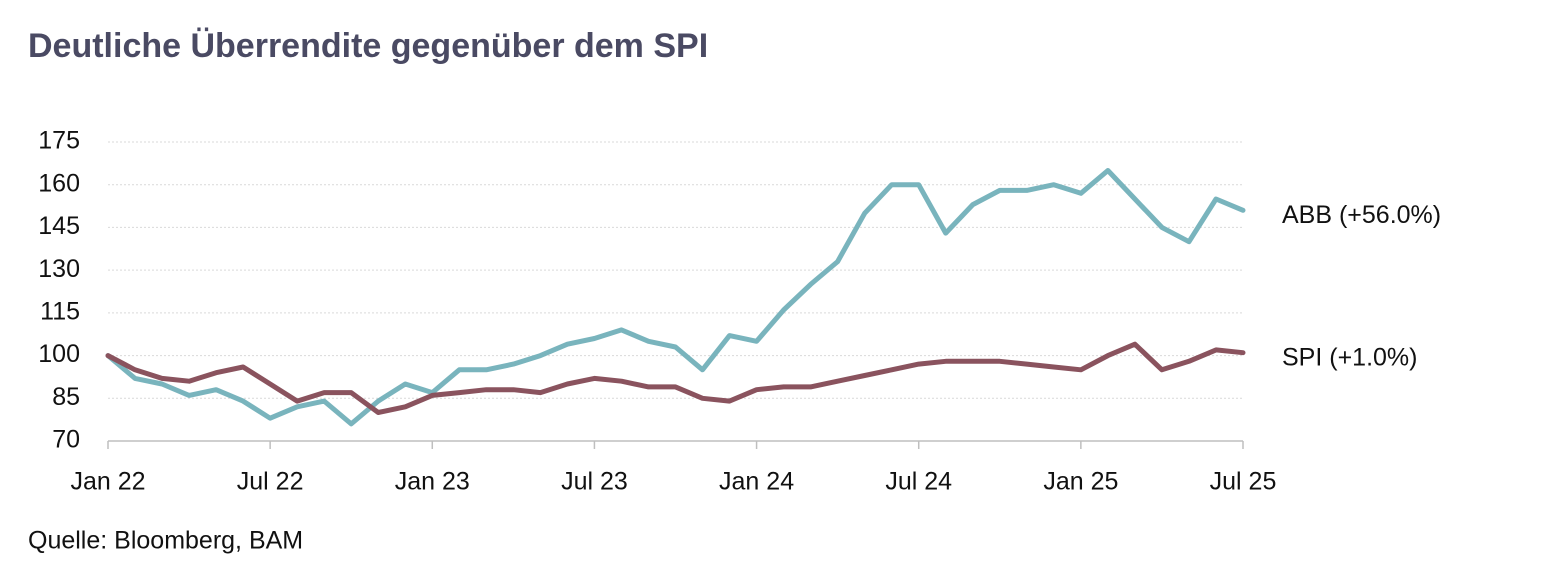  I want to click on y-tick-label: 85, so click(66, 397).